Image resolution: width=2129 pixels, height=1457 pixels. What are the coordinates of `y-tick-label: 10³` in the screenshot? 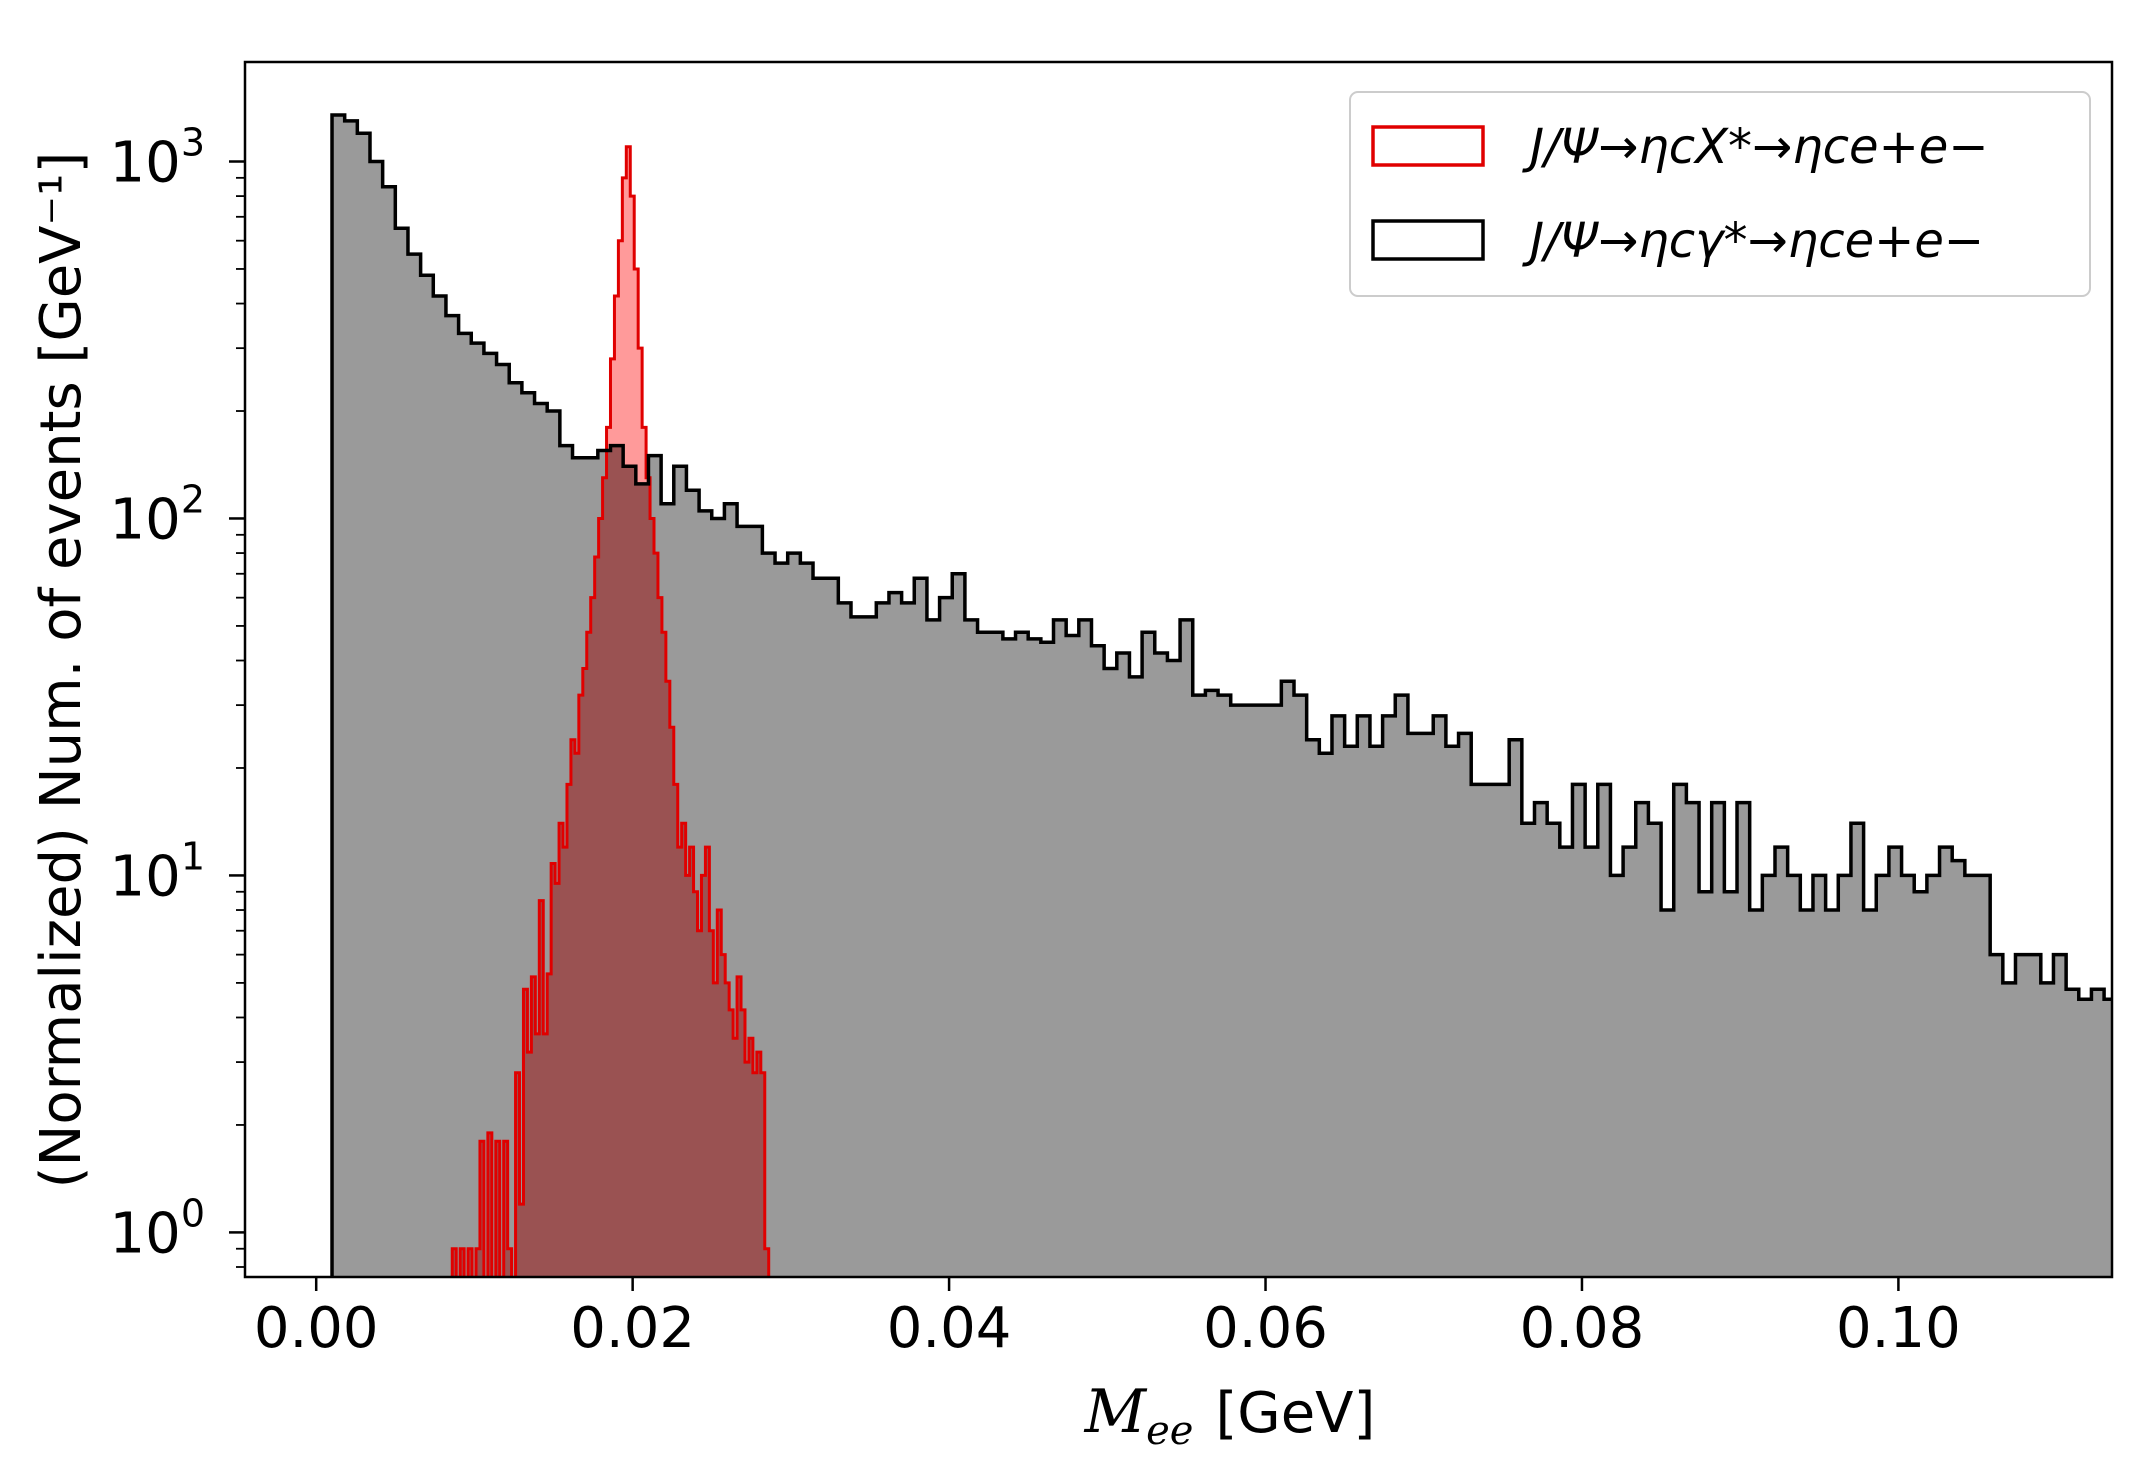 It's located at (157, 158).